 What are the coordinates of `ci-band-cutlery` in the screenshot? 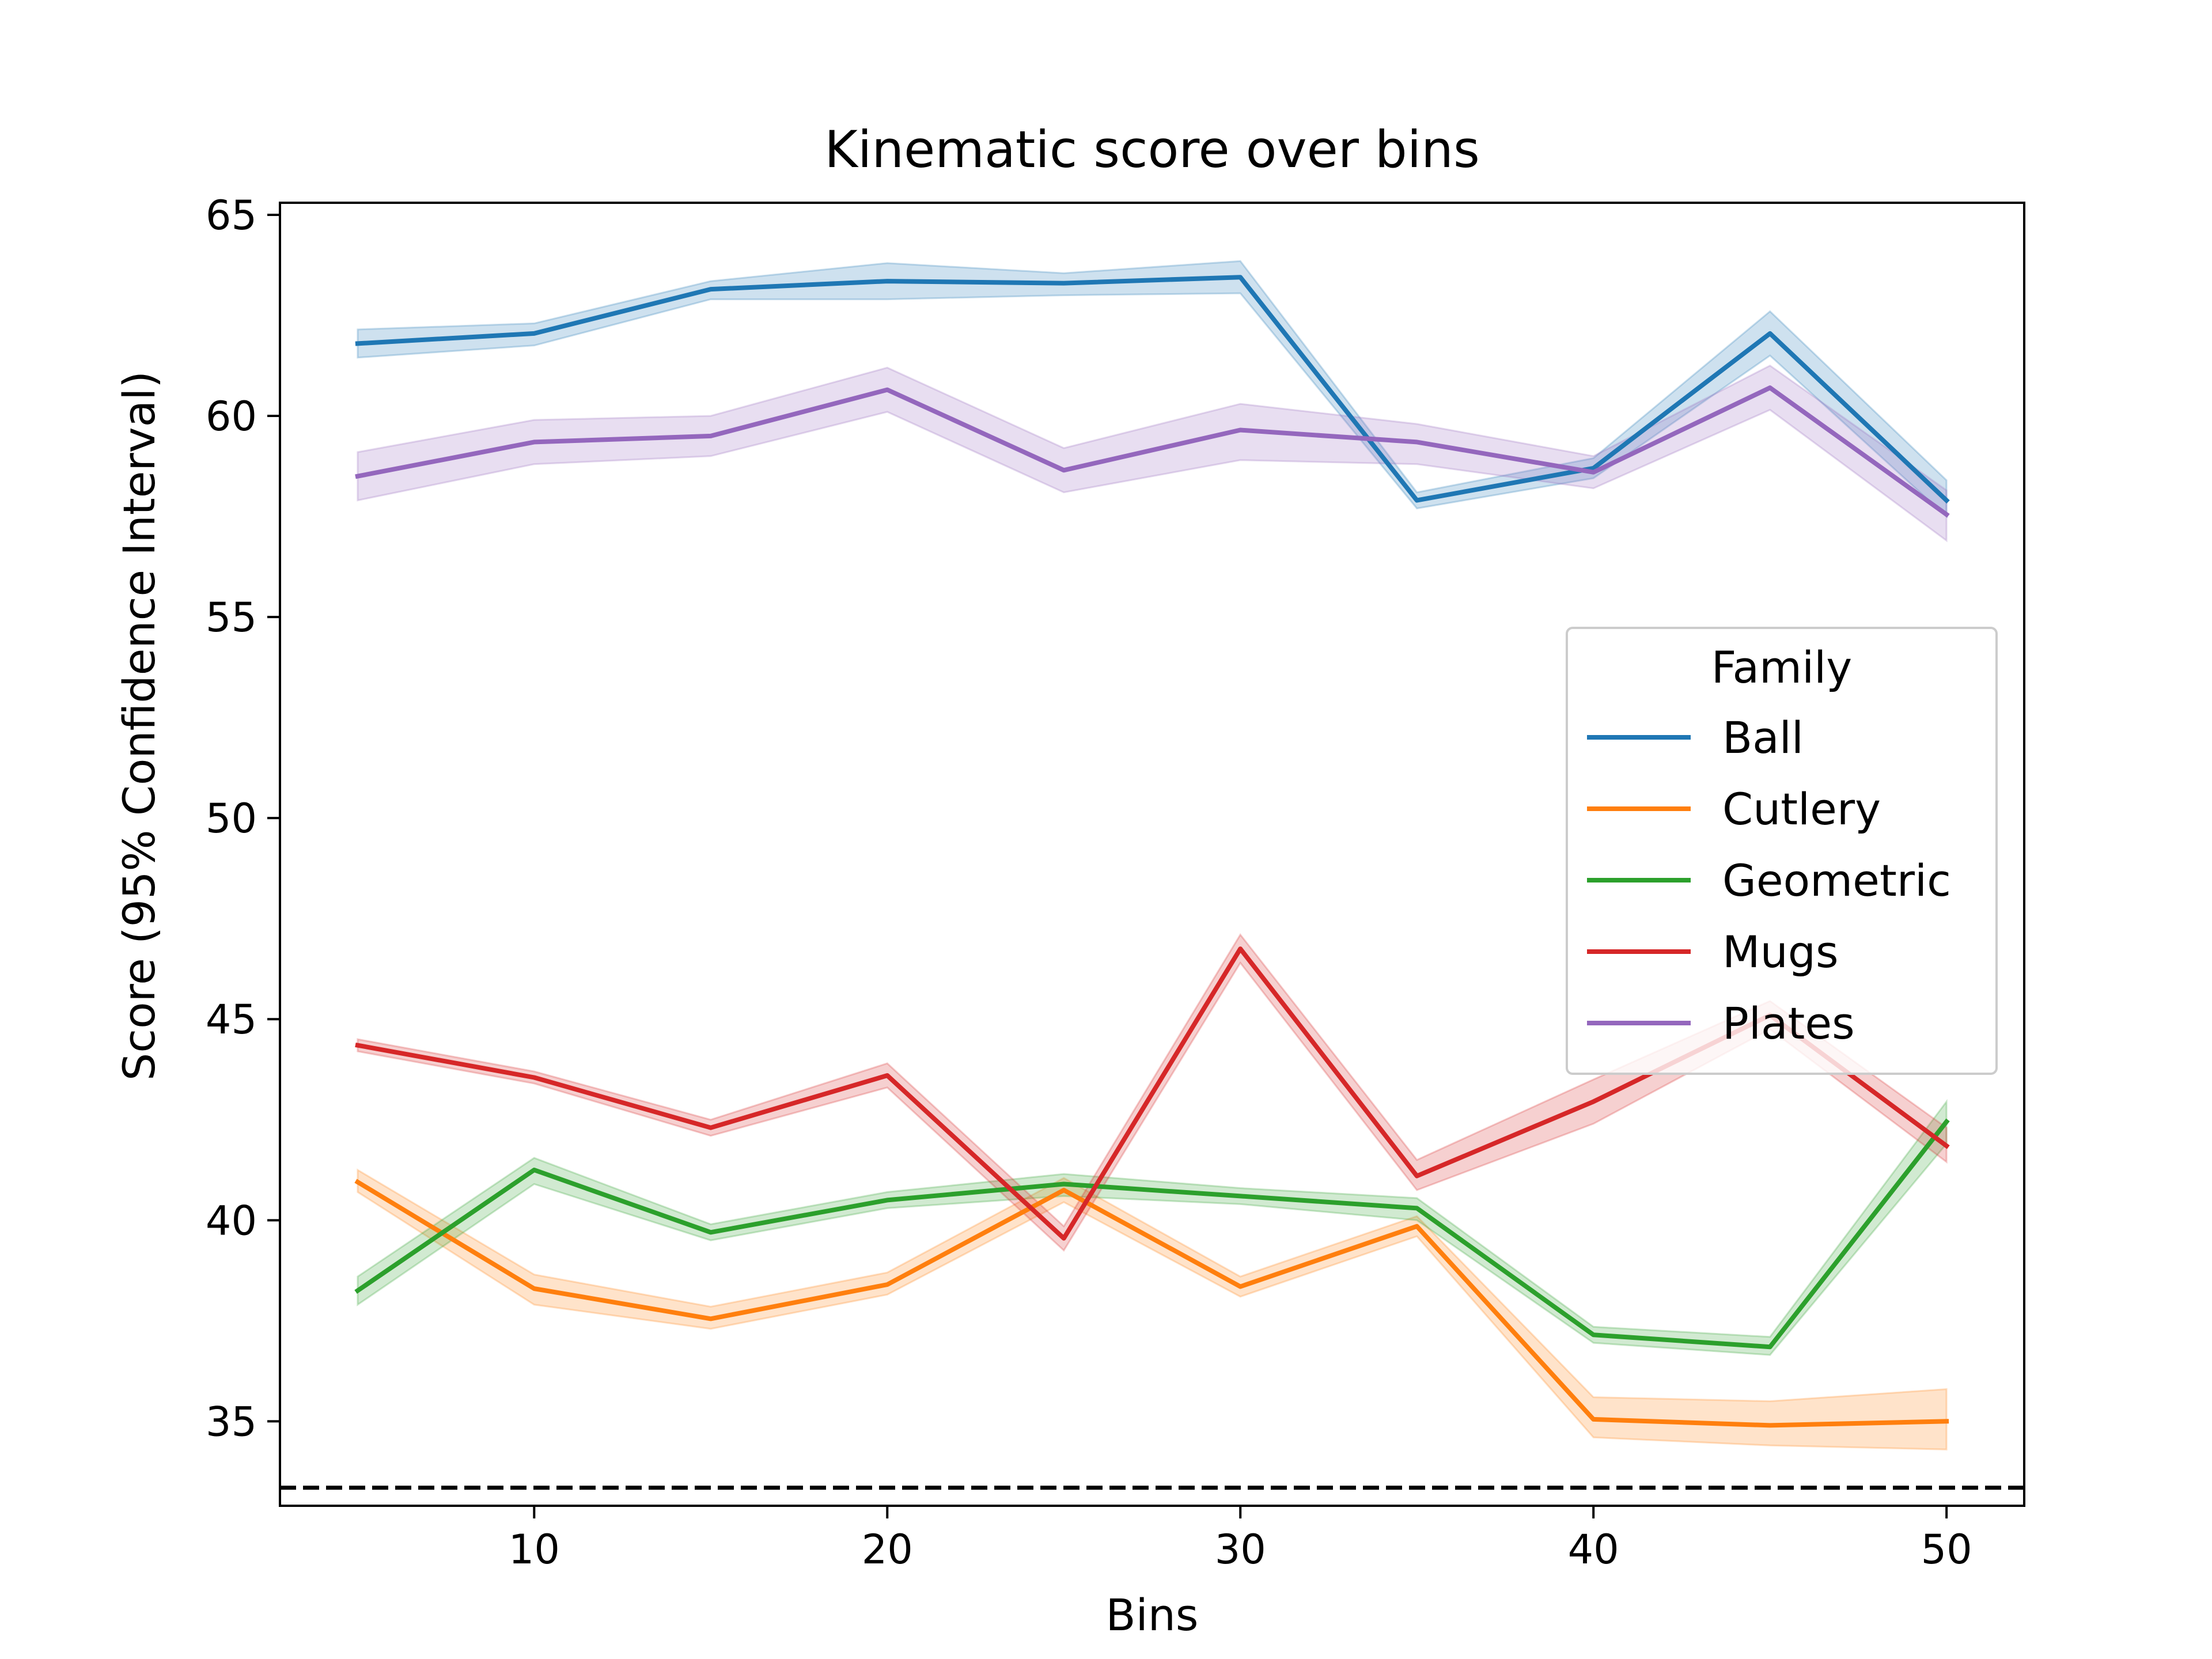 It's located at (1152, 1309).